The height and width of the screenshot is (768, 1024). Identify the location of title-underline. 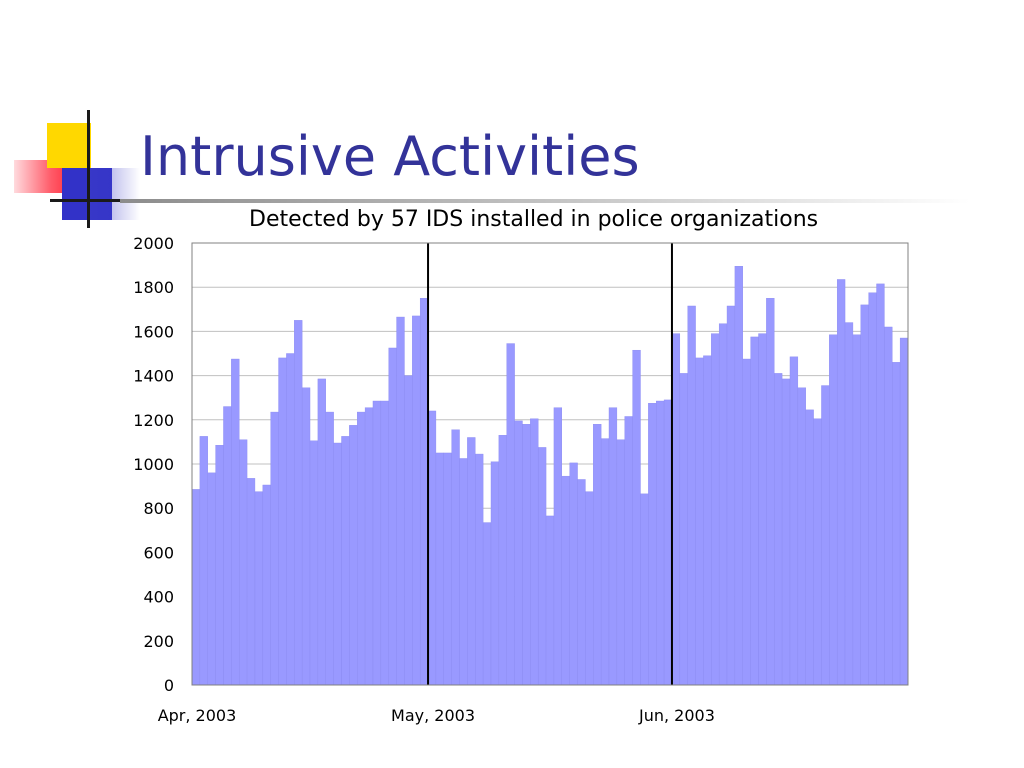
(545, 201).